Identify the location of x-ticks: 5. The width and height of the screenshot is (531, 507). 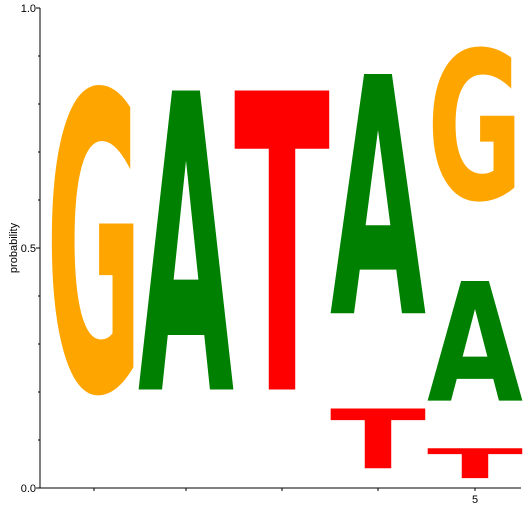
(285, 497).